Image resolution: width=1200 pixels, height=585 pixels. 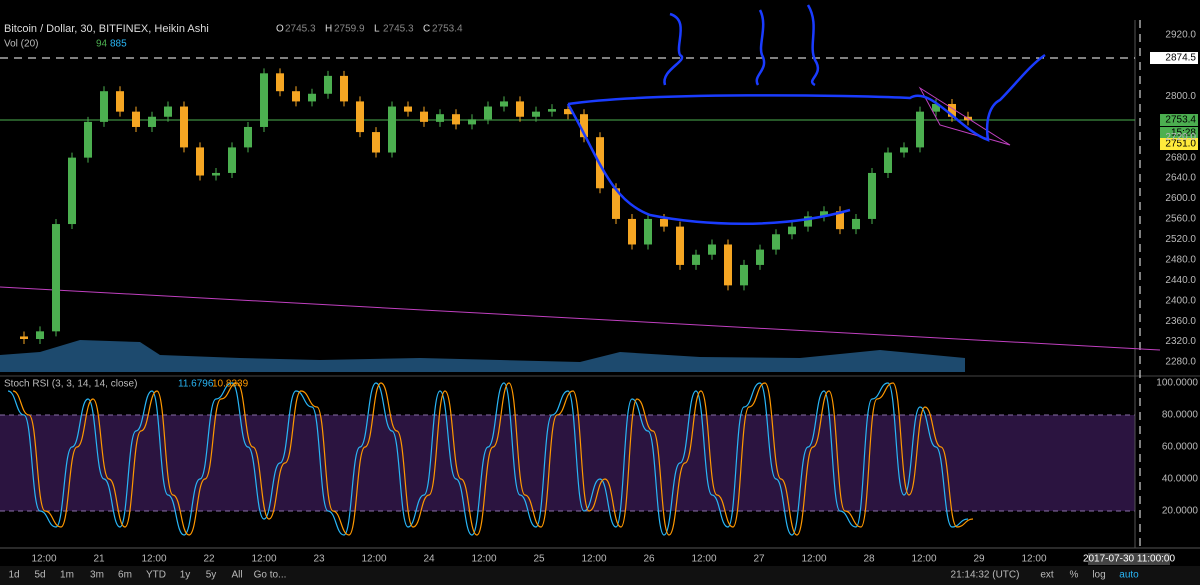 I want to click on time-label: 24, so click(x=429, y=559).